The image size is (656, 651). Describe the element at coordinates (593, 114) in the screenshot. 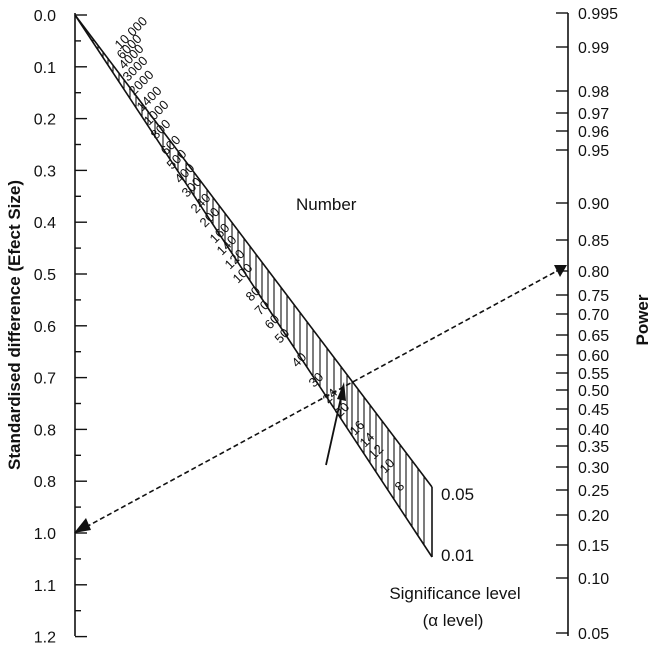

I see `right-axis-label: 0.97` at that location.